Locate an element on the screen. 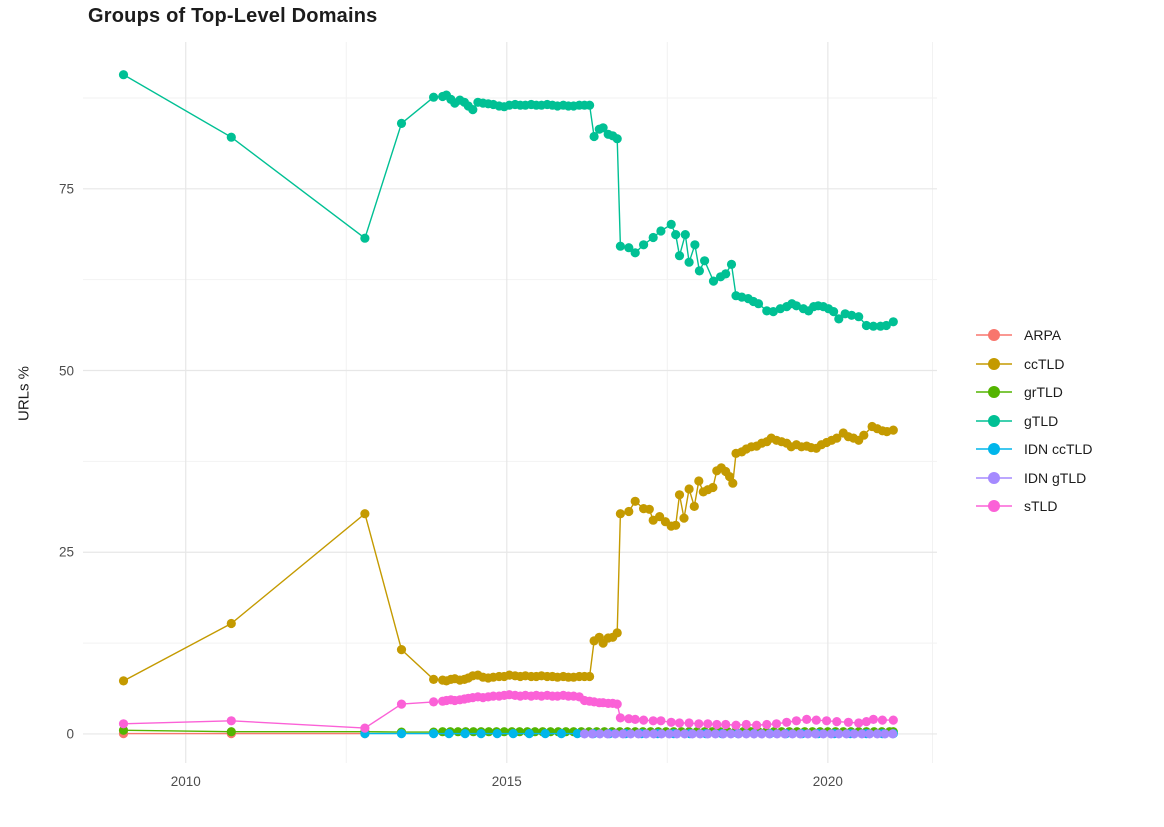 This screenshot has width=1164, height=827. data-point-grTLD is located at coordinates (123, 730).